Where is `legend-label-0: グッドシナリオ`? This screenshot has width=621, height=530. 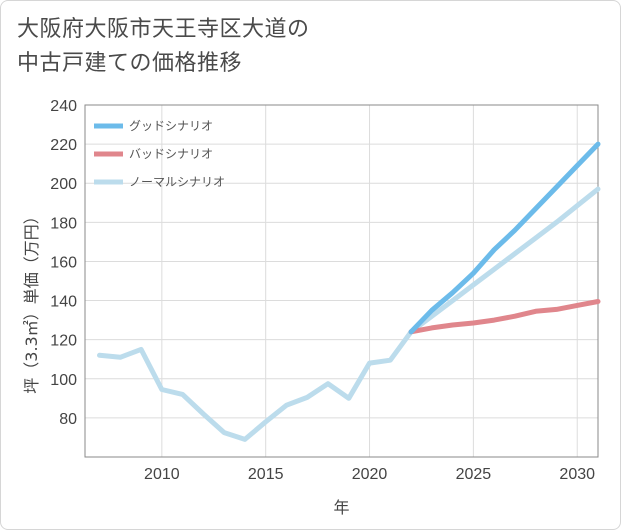 legend-label-0: グッドシナリオ is located at coordinates (171, 126).